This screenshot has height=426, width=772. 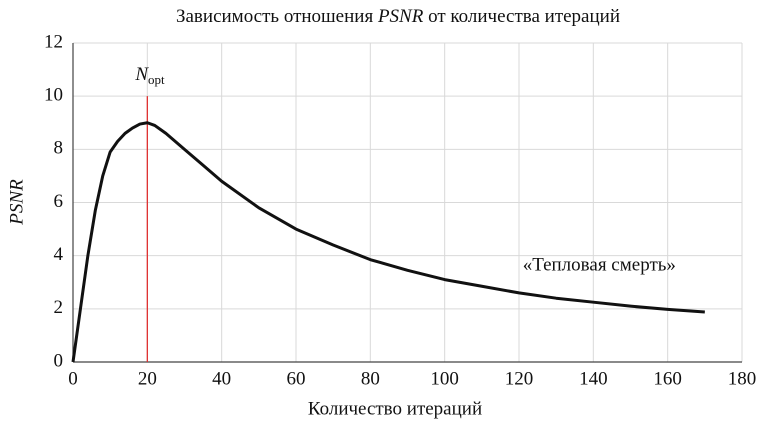 I want to click on y-tick-label: 10, so click(x=53, y=95).